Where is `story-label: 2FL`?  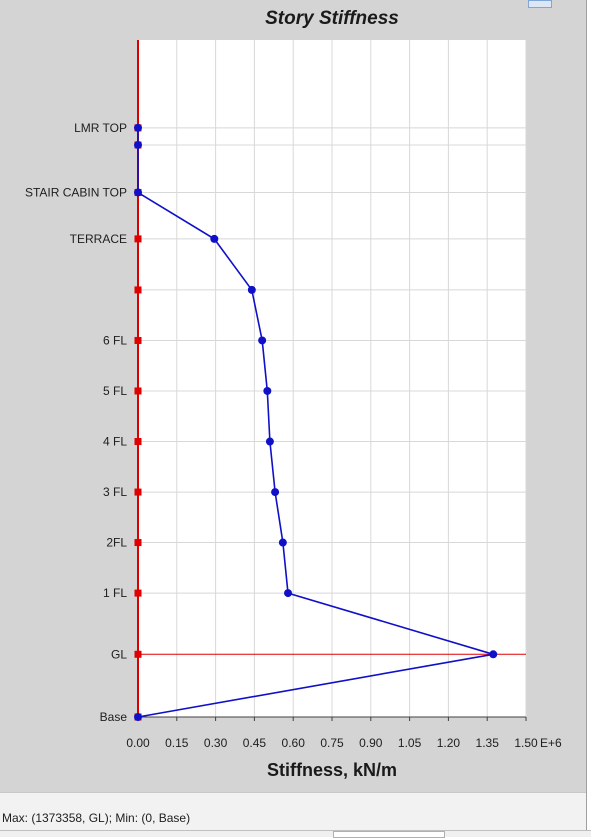
story-label: 2FL is located at coordinates (116, 543).